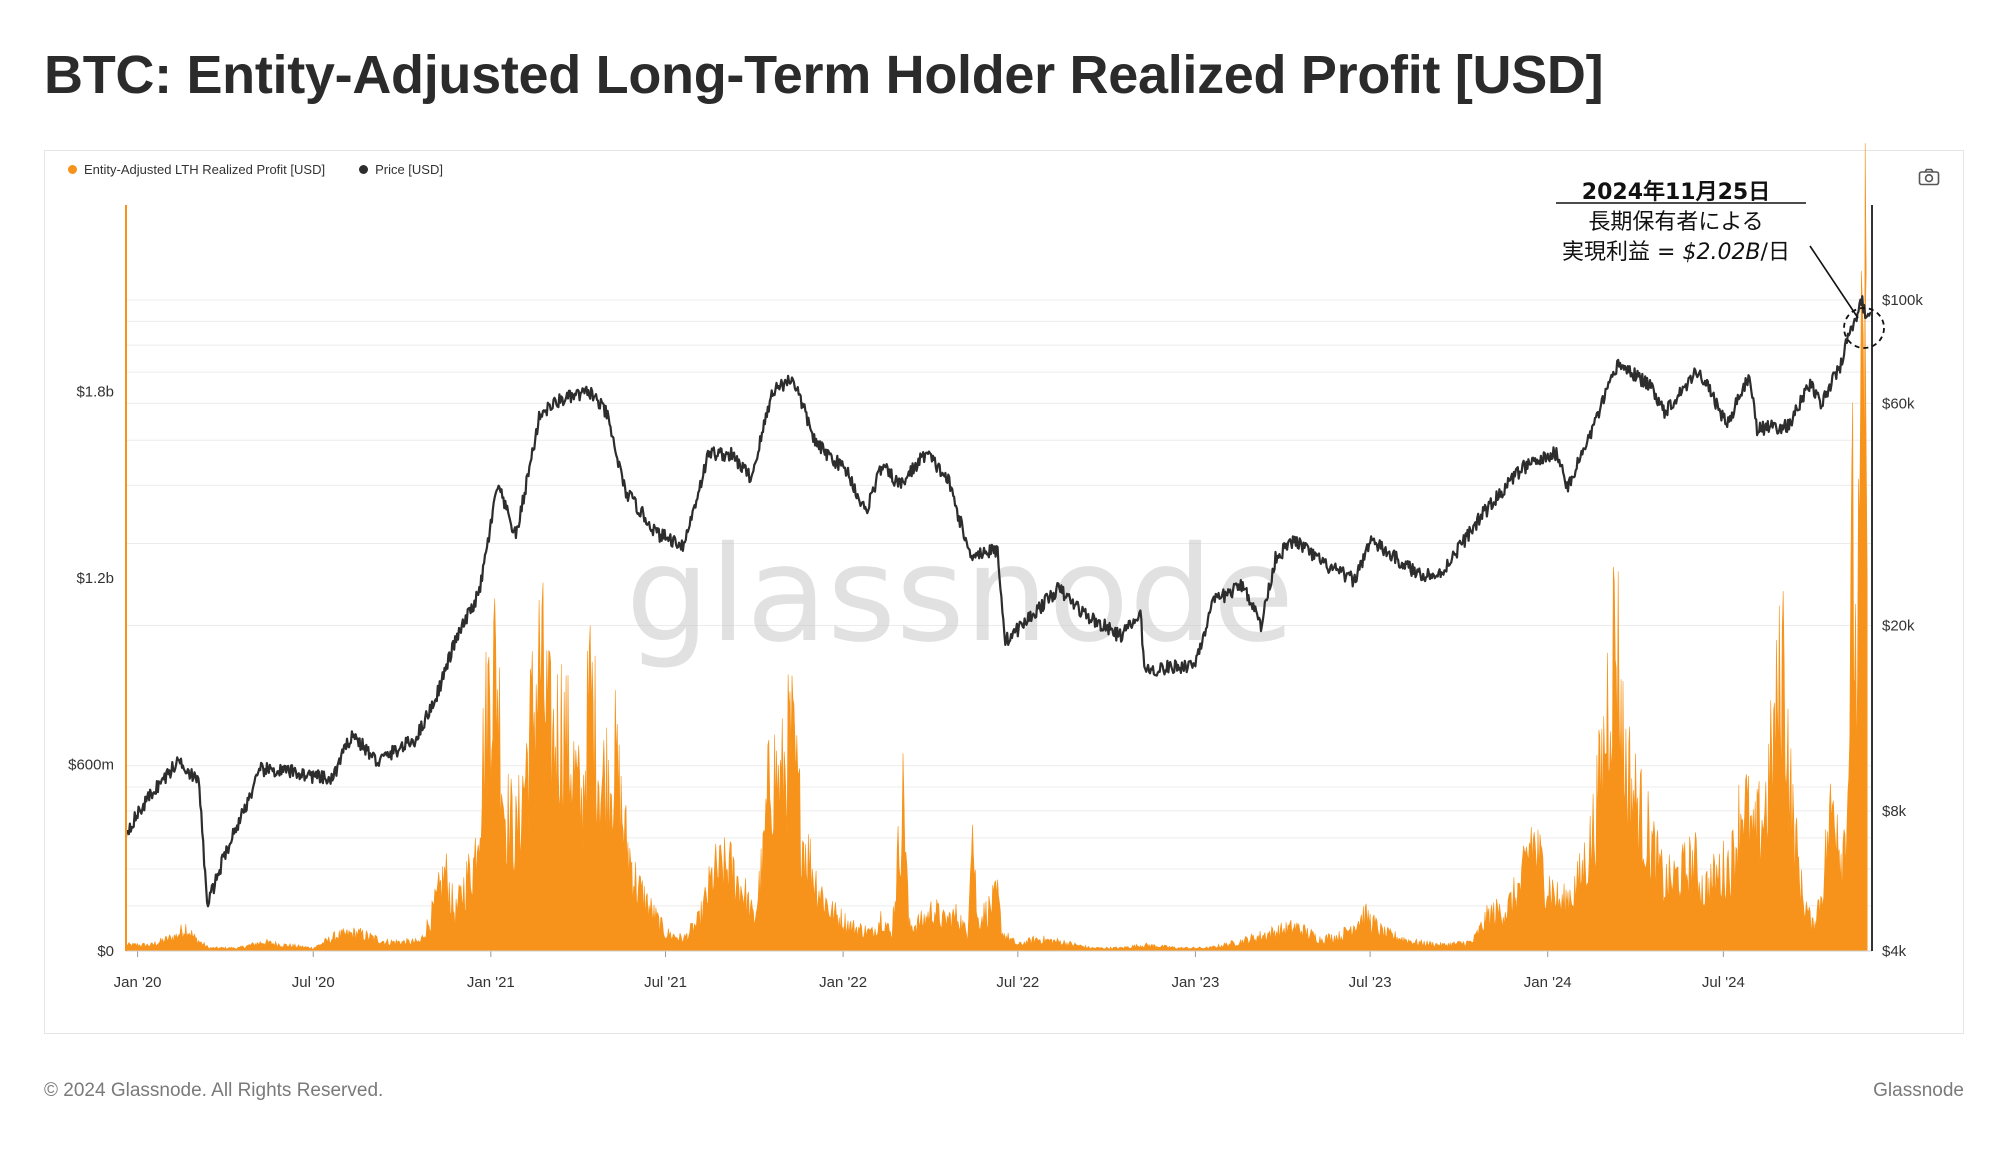 The height and width of the screenshot is (1152, 2000). Describe the element at coordinates (1017, 982) in the screenshot. I see `x-tick-label: Jul '22` at that location.